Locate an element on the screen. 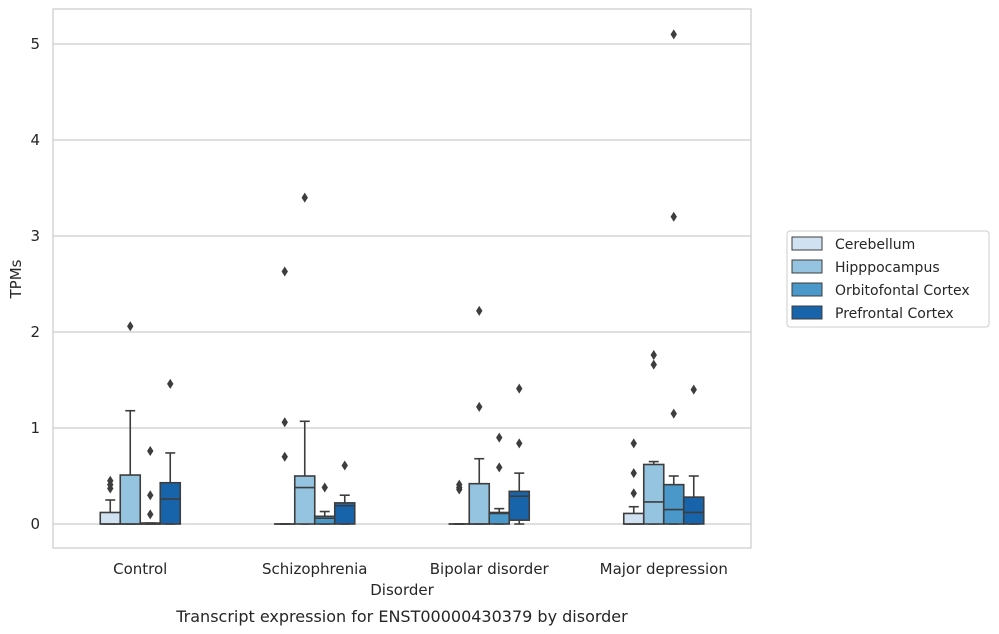 The height and width of the screenshot is (634, 999). x-axis-label: Disorder is located at coordinates (402, 590).